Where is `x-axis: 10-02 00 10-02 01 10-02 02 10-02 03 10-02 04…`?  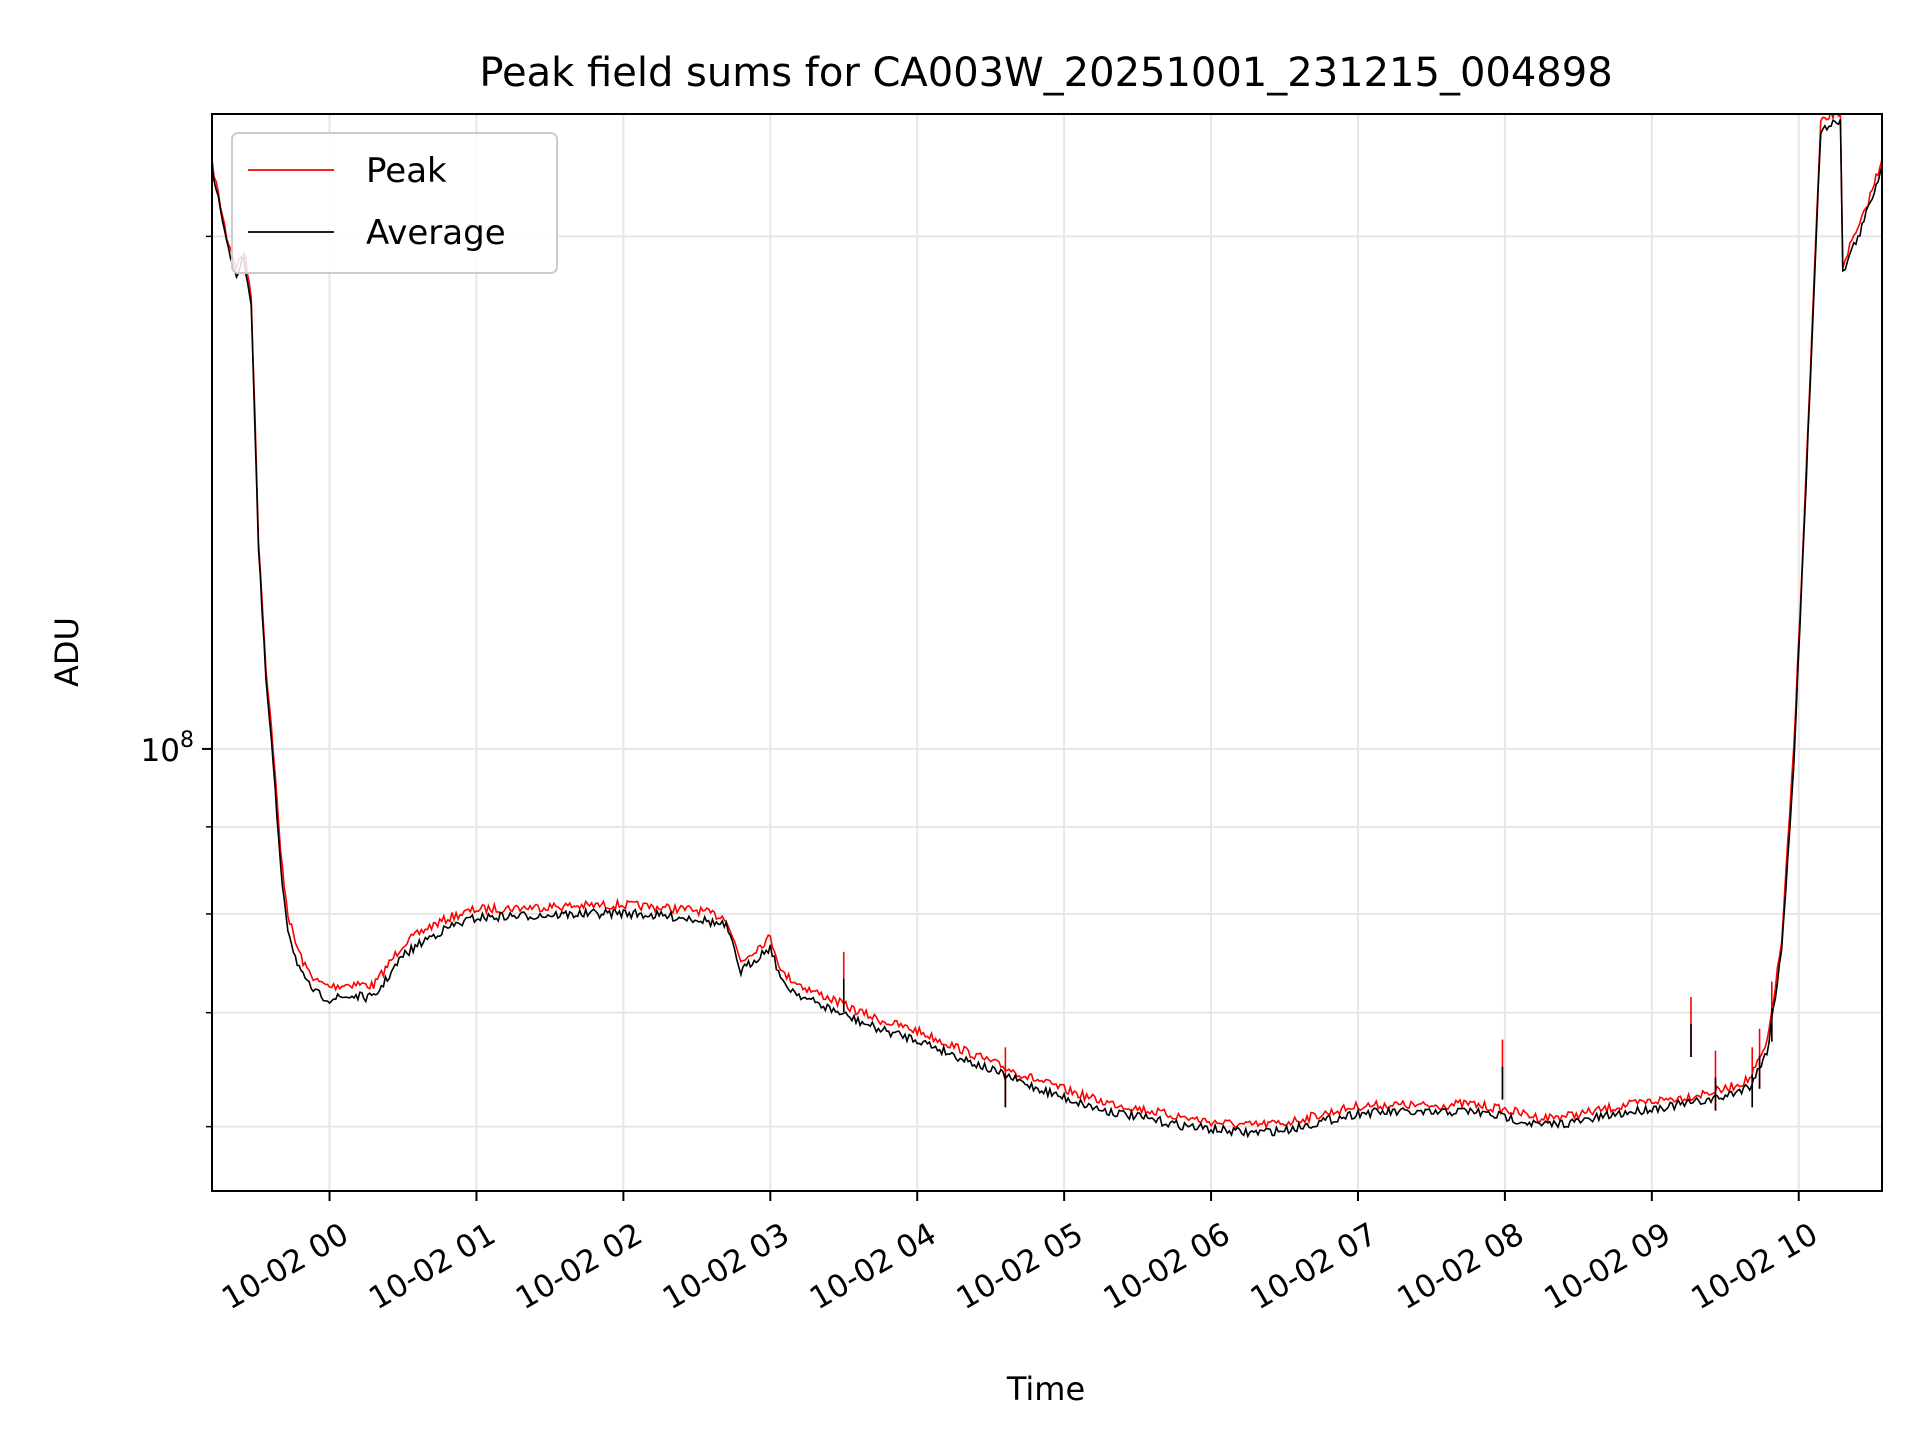
x-axis: 10-02 00 10-02 01 10-02 02 10-02 03 10-02 04… is located at coordinates (1020, 1254).